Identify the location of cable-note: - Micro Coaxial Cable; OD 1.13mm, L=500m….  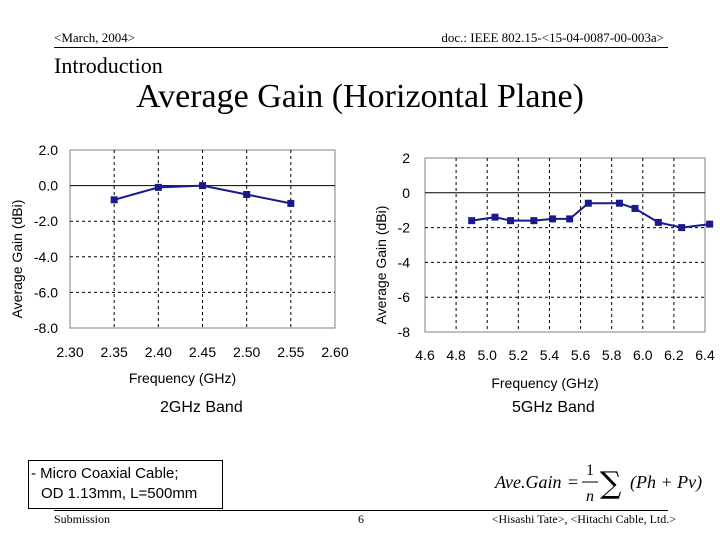
(125, 484).